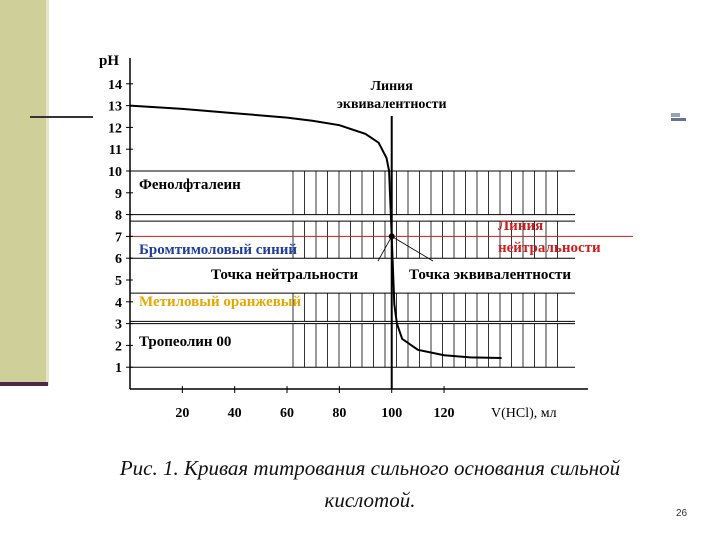 The width and height of the screenshot is (720, 540). Describe the element at coordinates (520, 226) in the screenshot. I see `neutrality-label-line-1: Линия` at that location.